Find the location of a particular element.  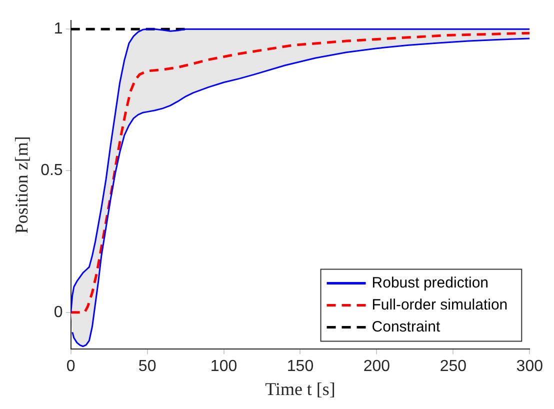

y-tick-label: 0 is located at coordinates (58, 312).